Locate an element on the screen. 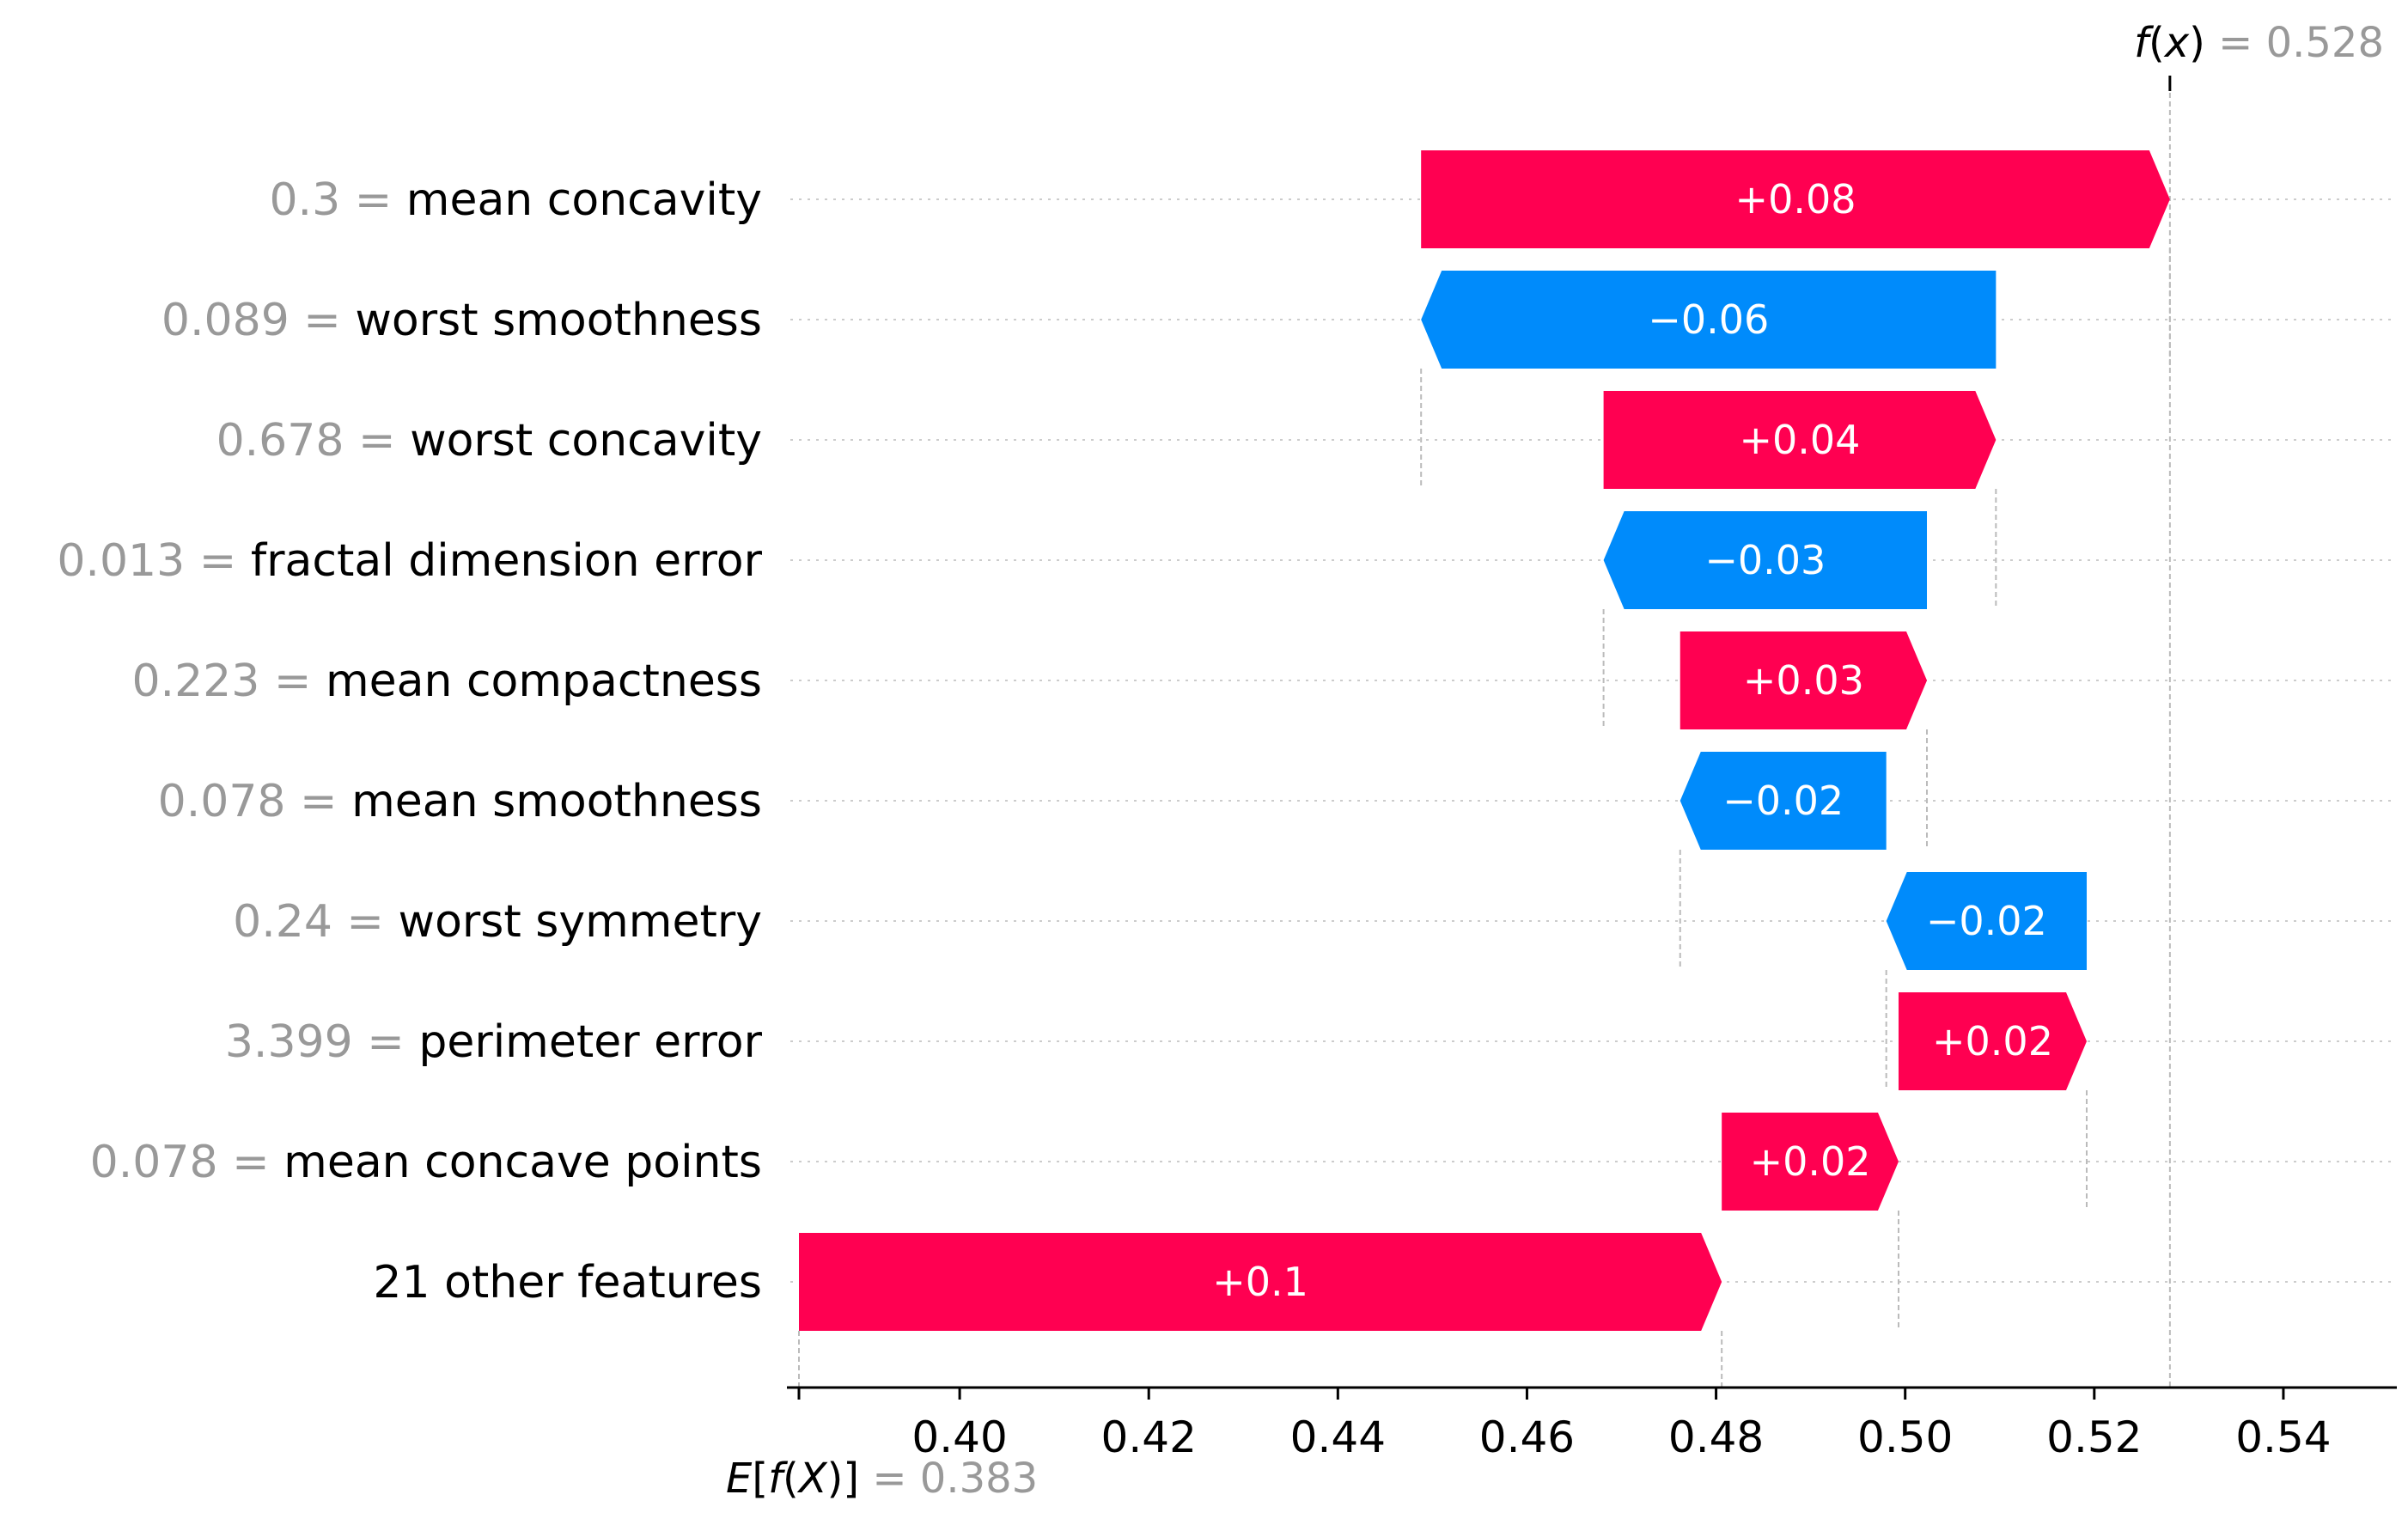 The image size is (2408, 1525). feature-label: 0.078 = mean smoothness is located at coordinates (460, 801).